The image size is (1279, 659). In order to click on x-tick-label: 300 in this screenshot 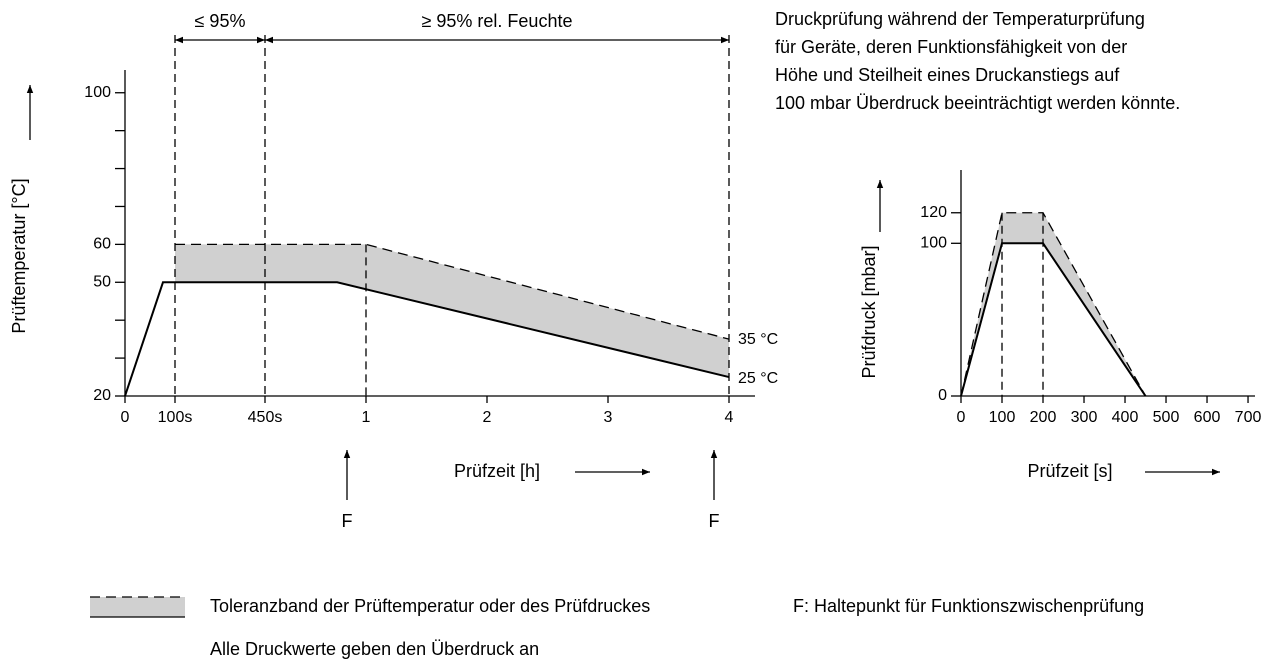, I will do `click(1084, 417)`.